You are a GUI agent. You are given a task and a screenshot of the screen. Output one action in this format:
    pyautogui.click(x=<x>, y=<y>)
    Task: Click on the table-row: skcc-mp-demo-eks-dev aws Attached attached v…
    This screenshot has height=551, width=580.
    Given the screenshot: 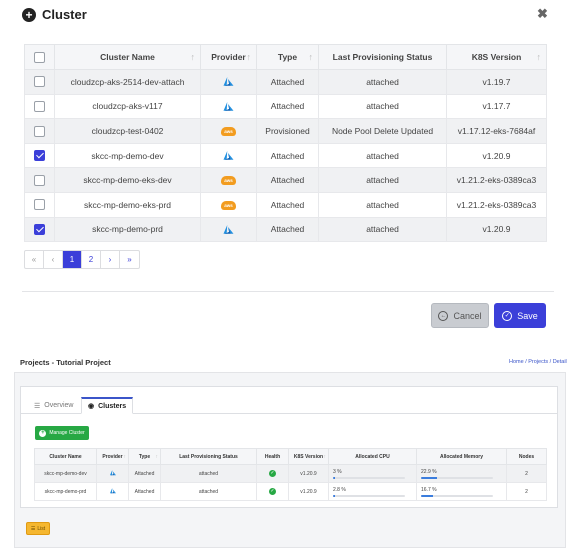 What is the action you would take?
    pyautogui.click(x=285, y=180)
    